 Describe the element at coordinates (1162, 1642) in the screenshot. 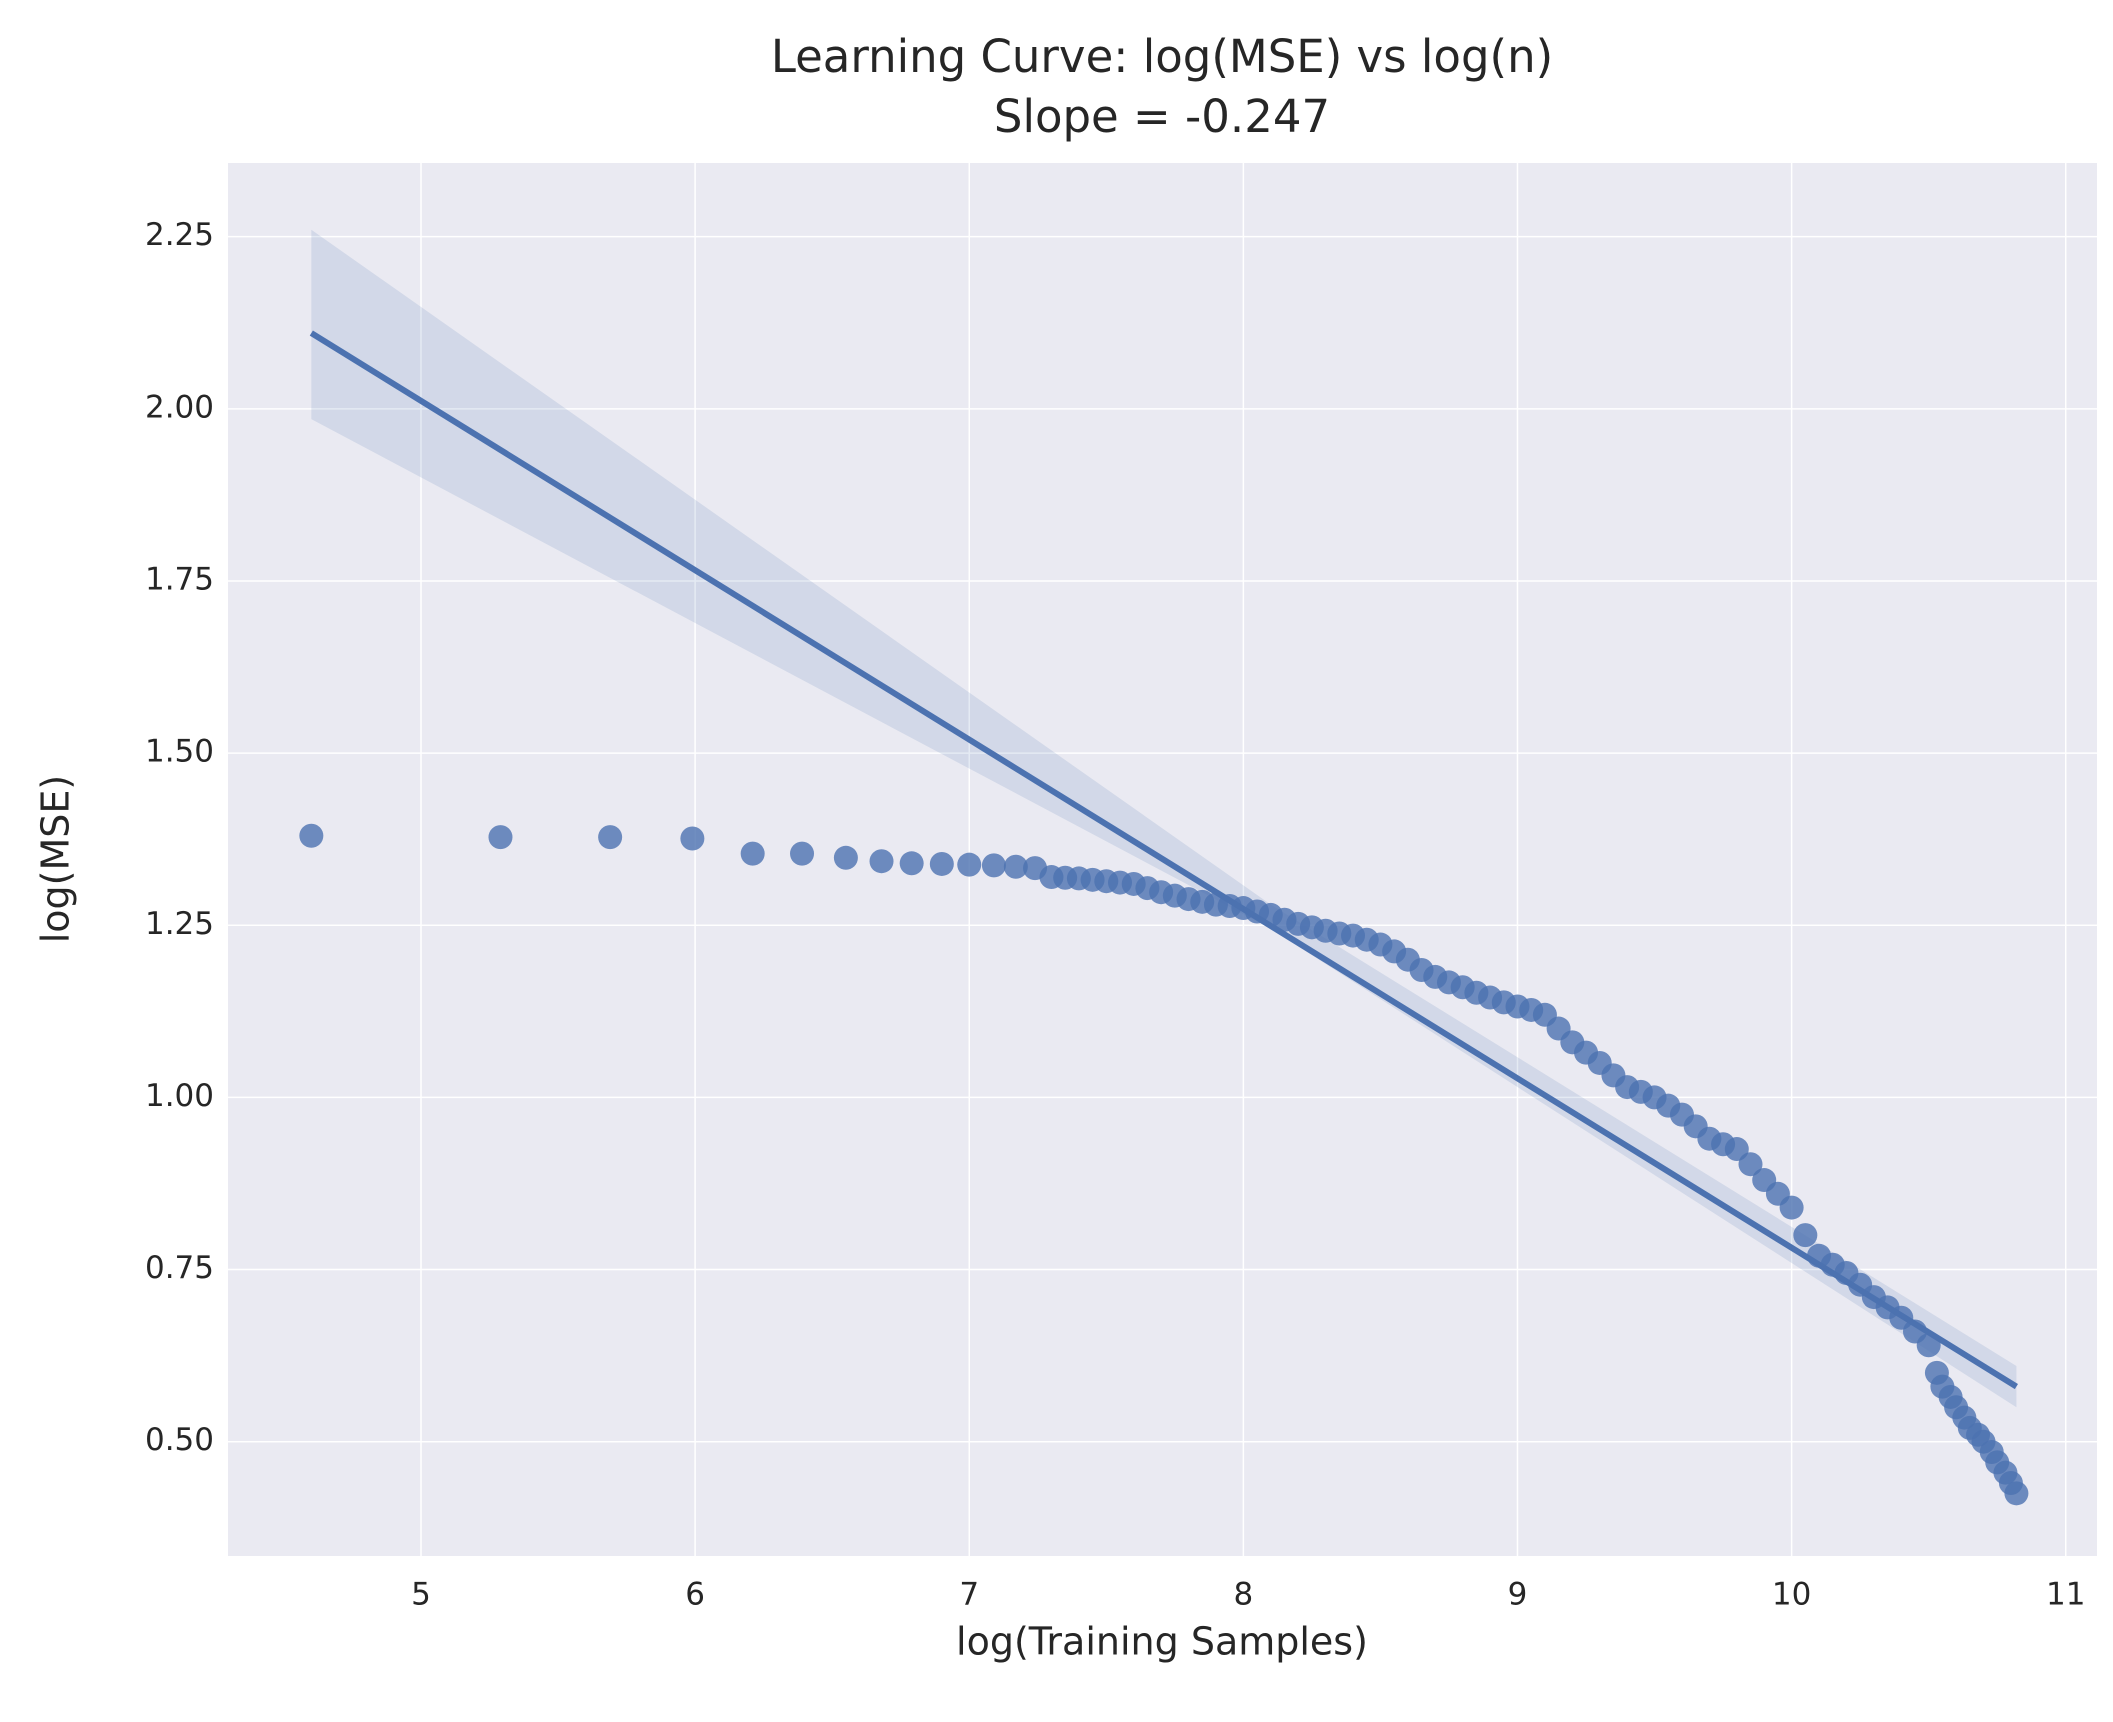

I see `x-axis-label: log(Training Samples)` at that location.